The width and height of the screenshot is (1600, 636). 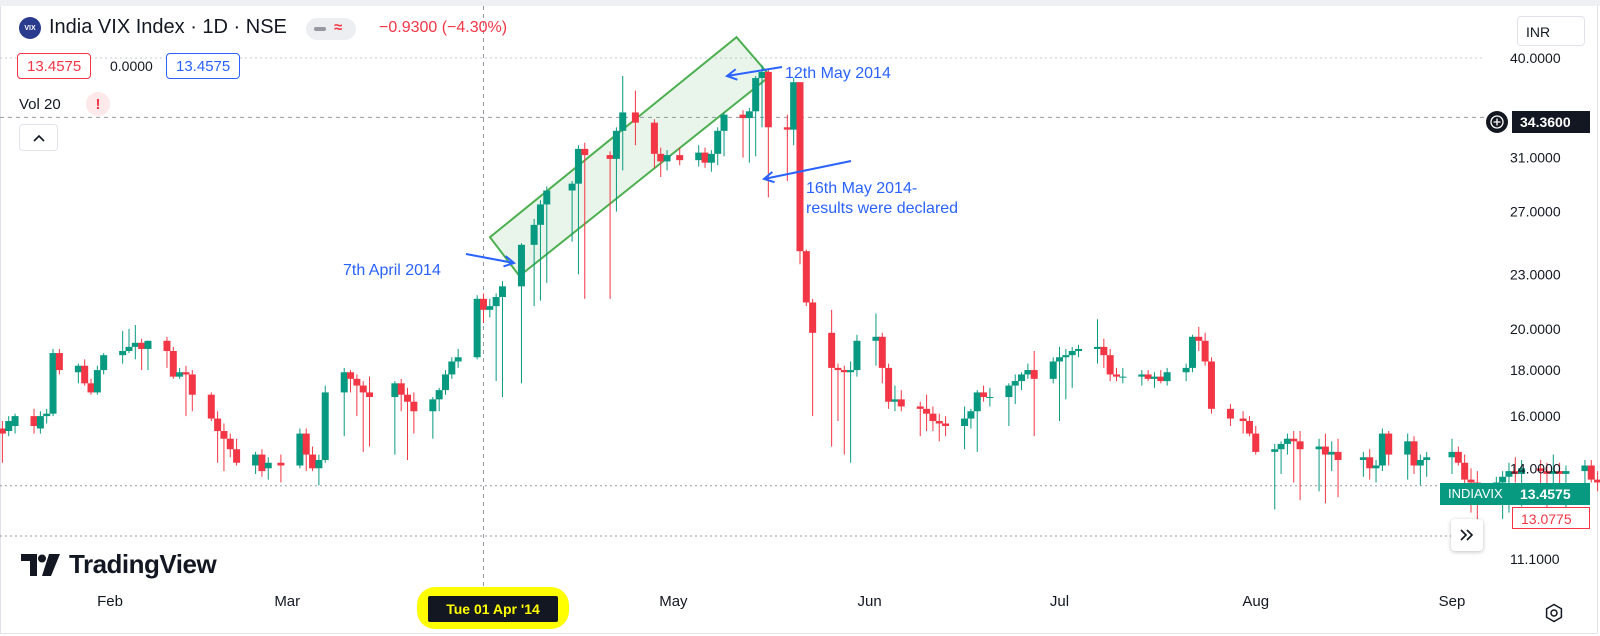 What do you see at coordinates (98, 104) in the screenshot?
I see `warning-icon: !` at bounding box center [98, 104].